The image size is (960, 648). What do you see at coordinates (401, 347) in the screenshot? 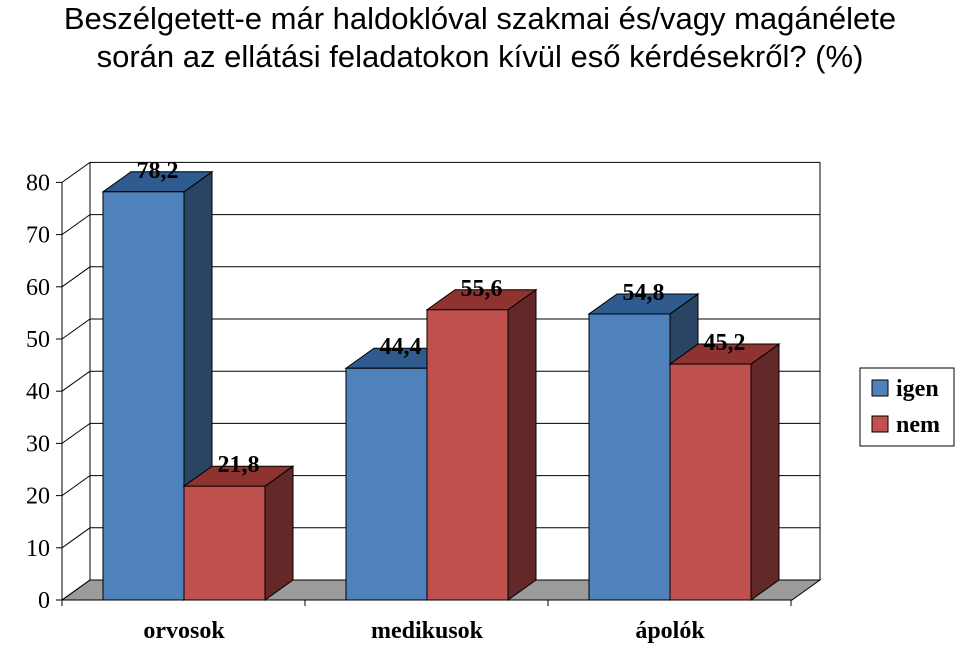
I see `data-label: 44,4` at bounding box center [401, 347].